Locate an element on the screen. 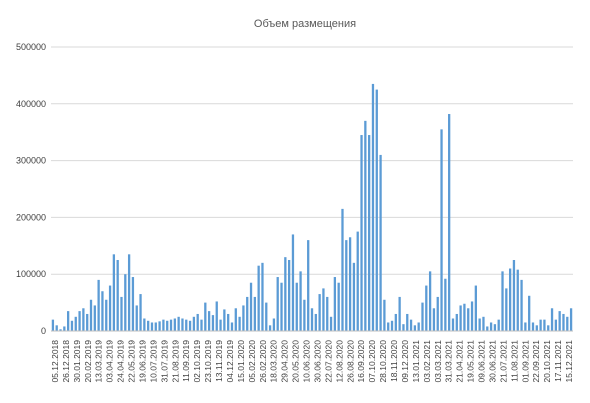 The width and height of the screenshot is (590, 403). y-tick-label: 500000 is located at coordinates (31, 47).